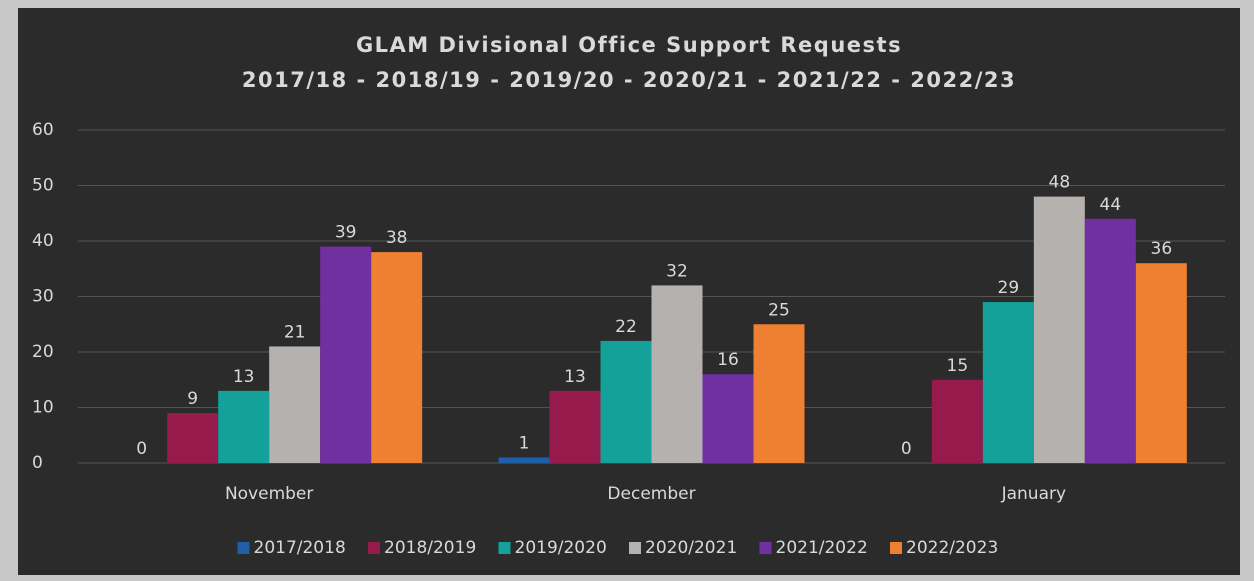  Describe the element at coordinates (958, 366) in the screenshot. I see `data-label: 15` at that location.